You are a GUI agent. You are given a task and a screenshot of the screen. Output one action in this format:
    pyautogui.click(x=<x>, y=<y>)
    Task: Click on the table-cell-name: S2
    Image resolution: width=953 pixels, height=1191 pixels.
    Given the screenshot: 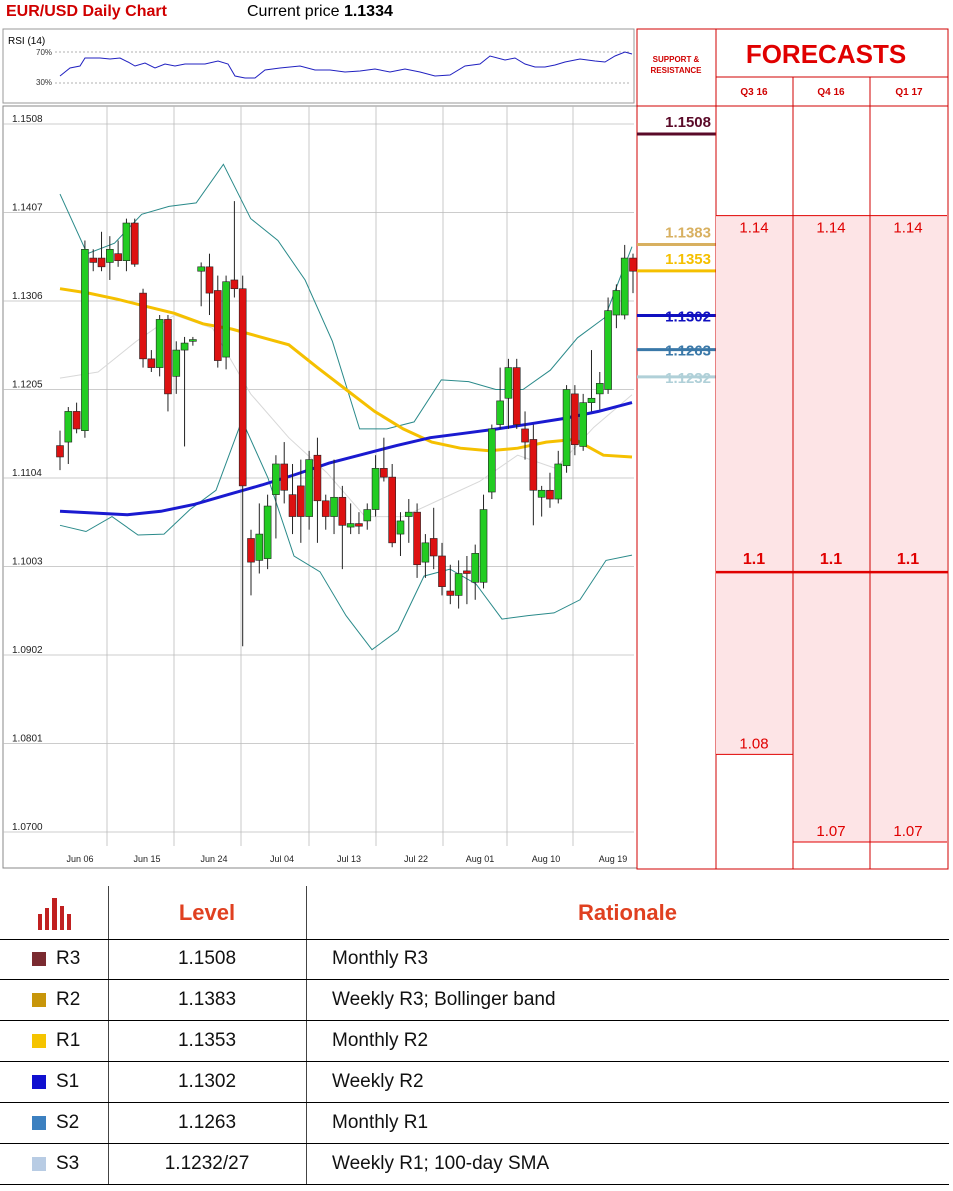 What is the action you would take?
    pyautogui.click(x=55, y=1123)
    